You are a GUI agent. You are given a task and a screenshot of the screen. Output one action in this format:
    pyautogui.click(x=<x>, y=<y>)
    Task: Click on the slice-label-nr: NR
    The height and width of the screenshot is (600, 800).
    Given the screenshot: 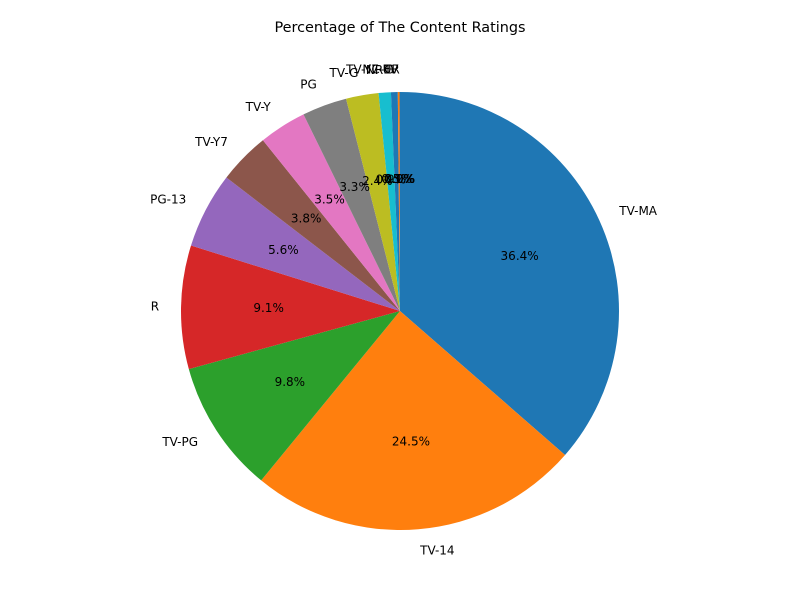 What is the action you would take?
    pyautogui.click(x=374, y=70)
    